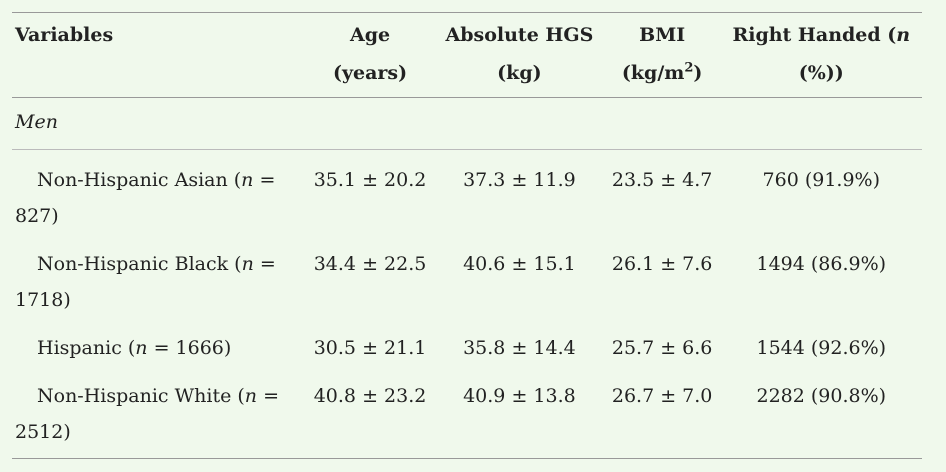 The height and width of the screenshot is (472, 946). I want to click on cell: 35.1 ± 20.2, so click(370, 180).